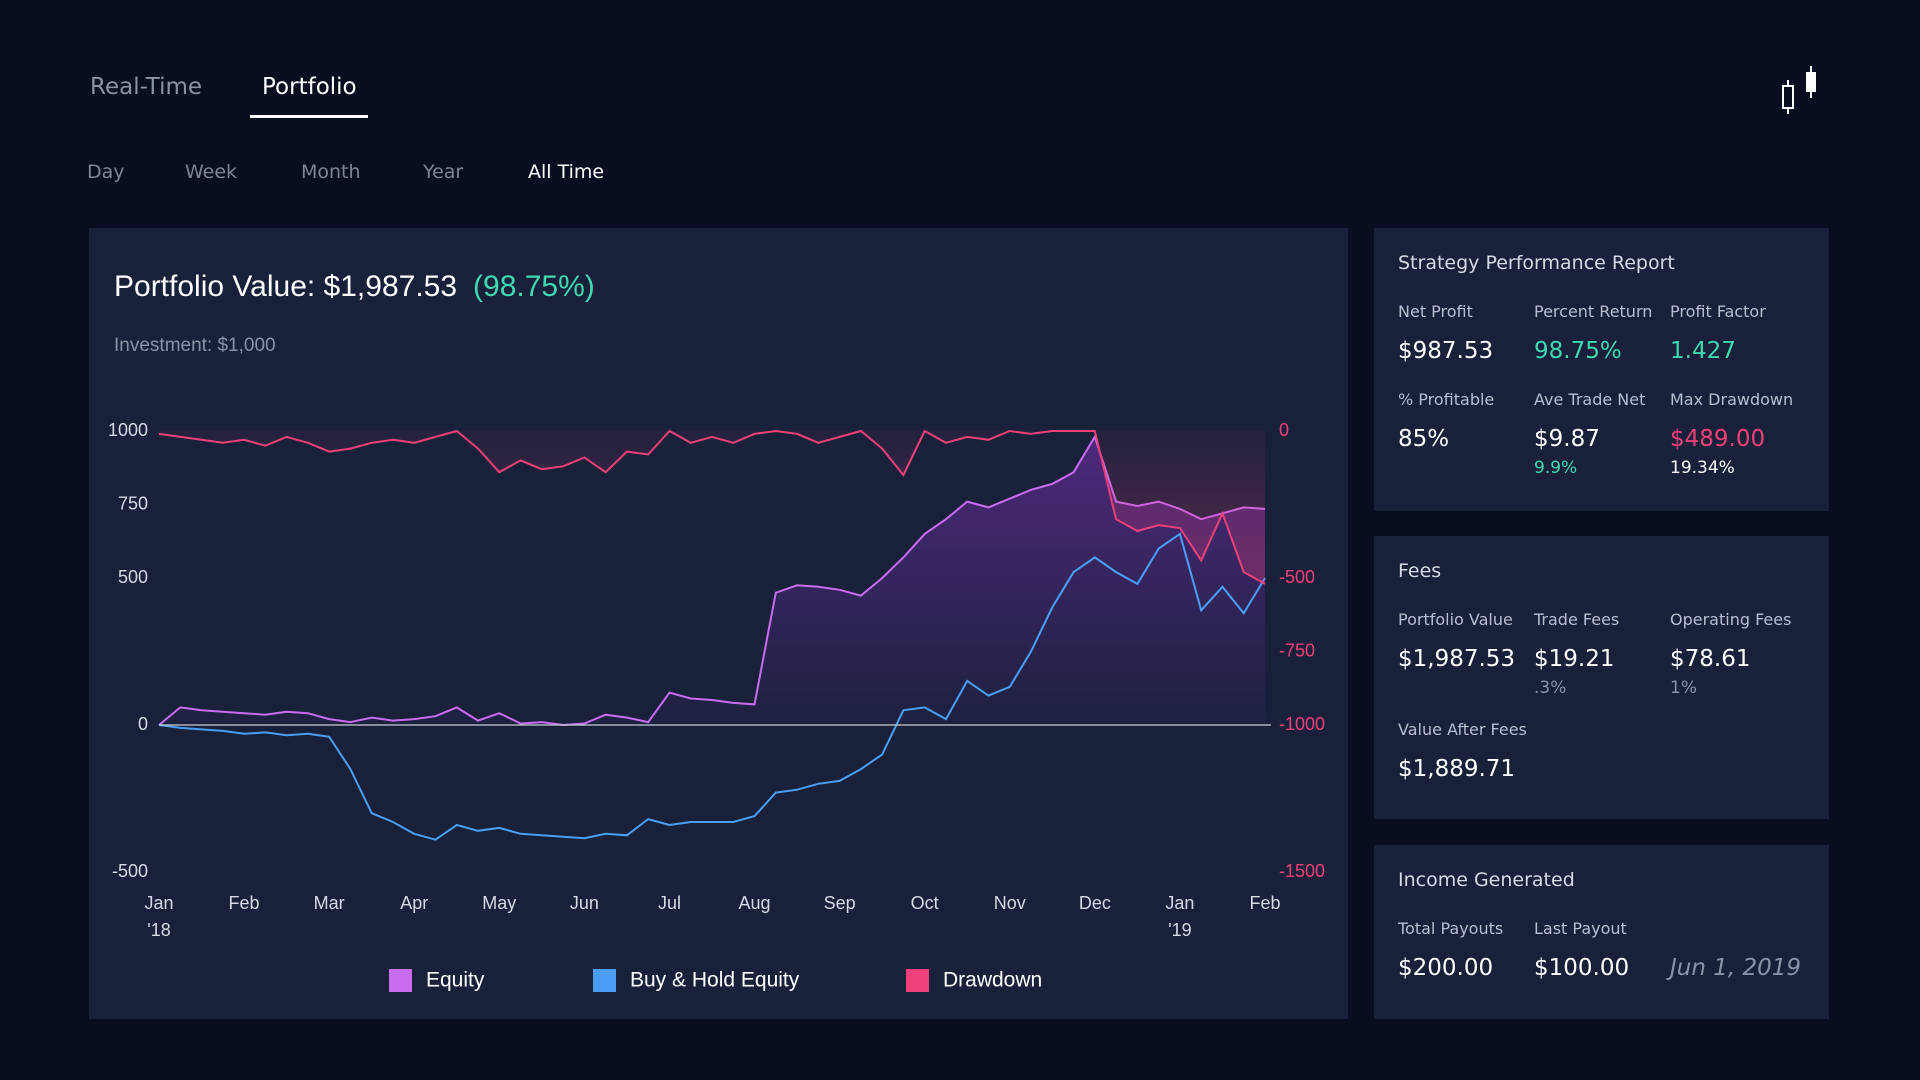  What do you see at coordinates (1457, 769) in the screenshot?
I see `metric-value: $1,889.71` at bounding box center [1457, 769].